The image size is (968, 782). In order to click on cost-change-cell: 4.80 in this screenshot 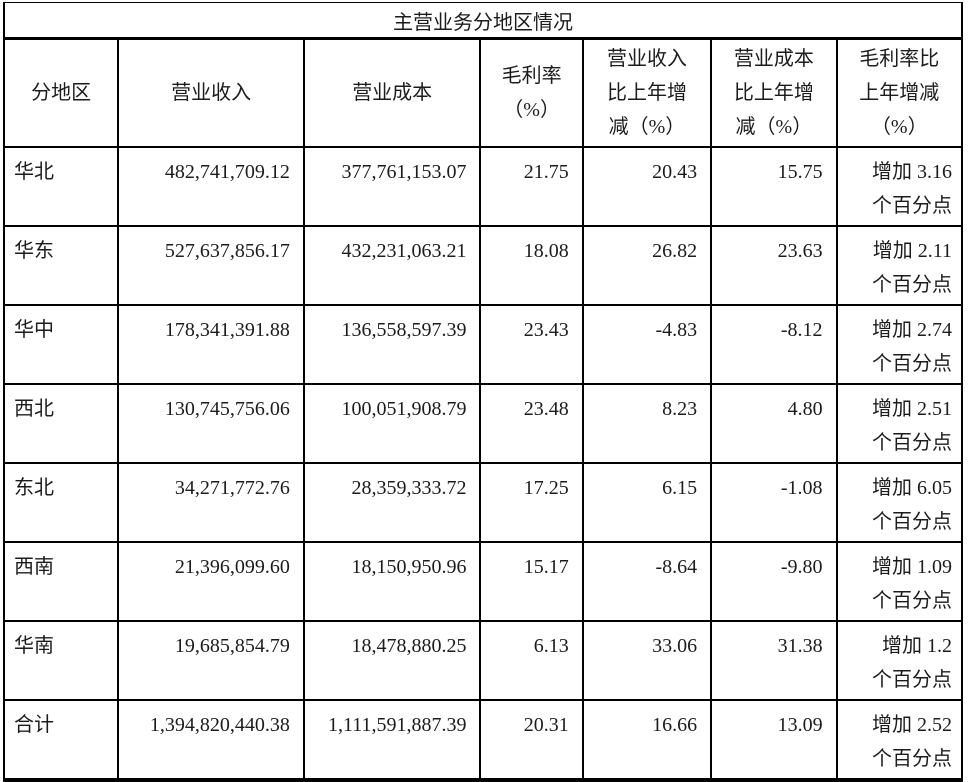, I will do `click(774, 423)`.